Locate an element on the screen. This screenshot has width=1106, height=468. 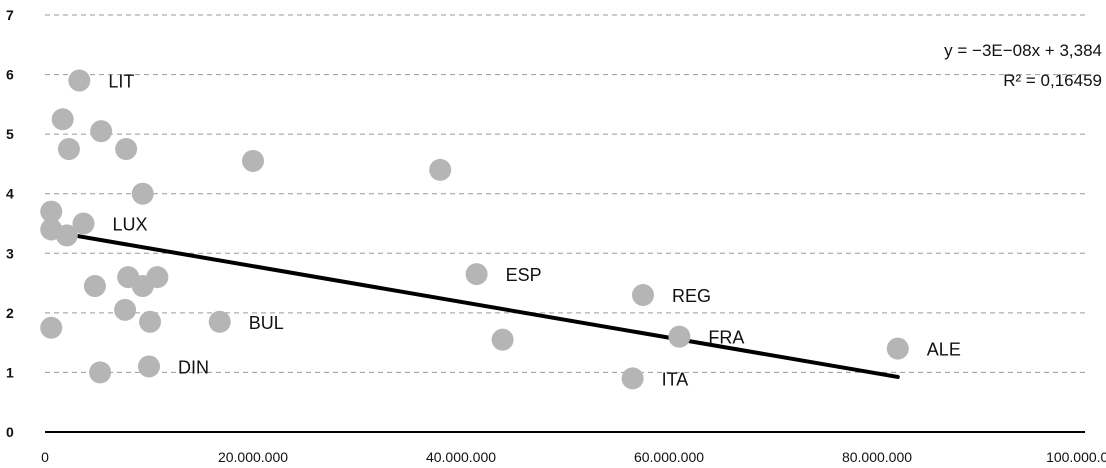
r-squared-text: R² = 0,16459 is located at coordinates (1052, 80).